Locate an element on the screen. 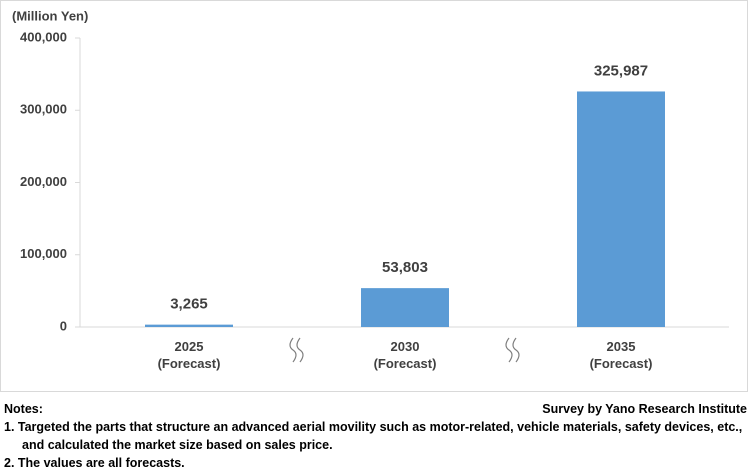  x-tick-label: 2025 (Forecast) is located at coordinates (189, 355).